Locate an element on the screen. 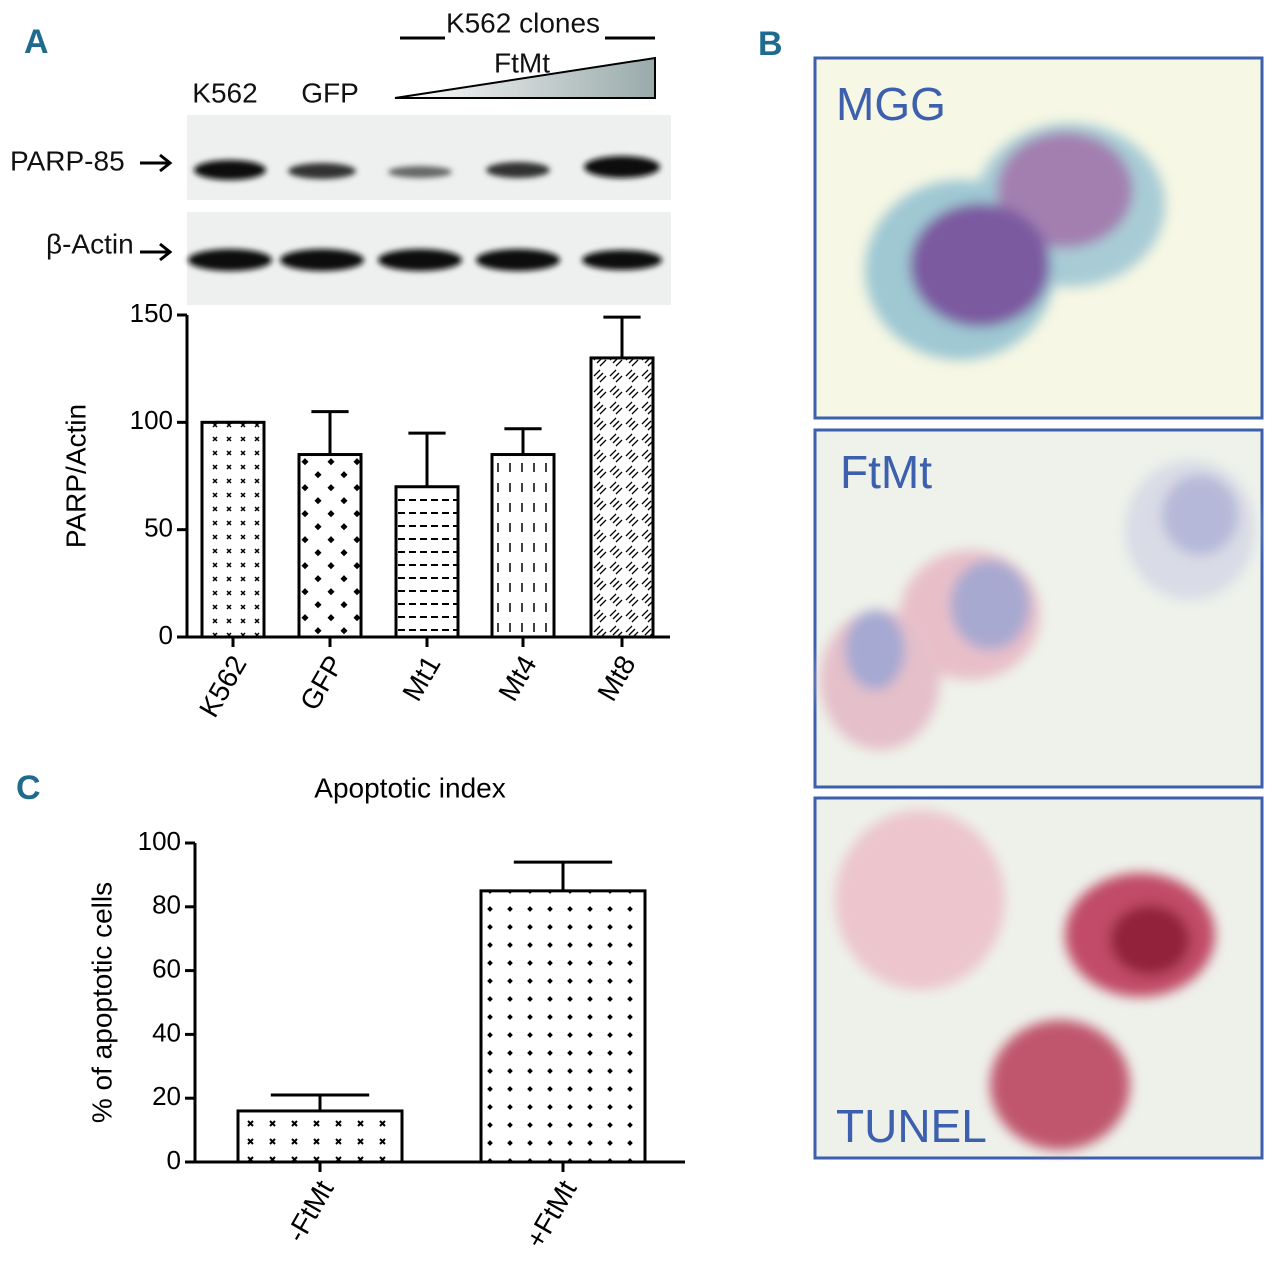 The width and height of the screenshot is (1280, 1280). y-tick-label: 80 is located at coordinates (166, 905).